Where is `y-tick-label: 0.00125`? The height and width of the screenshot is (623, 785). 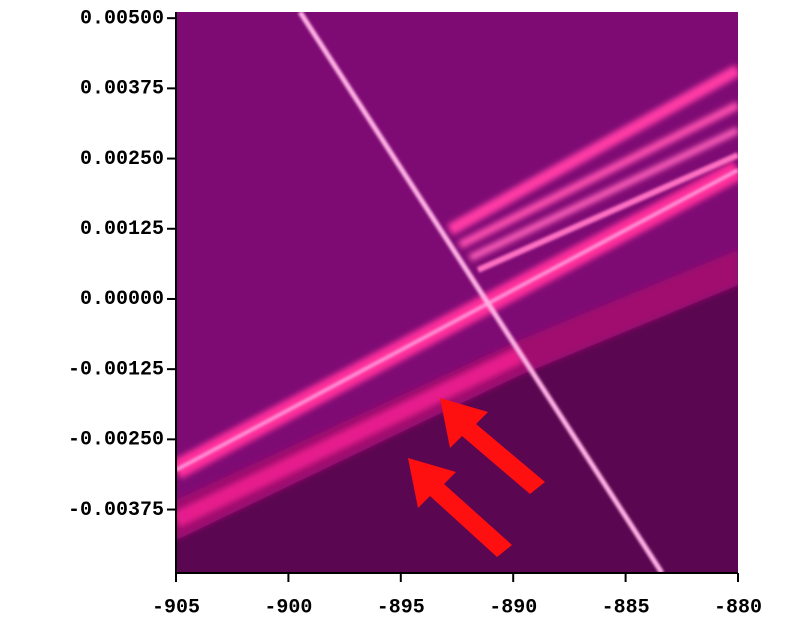
y-tick-label: 0.00125 is located at coordinates (122, 229).